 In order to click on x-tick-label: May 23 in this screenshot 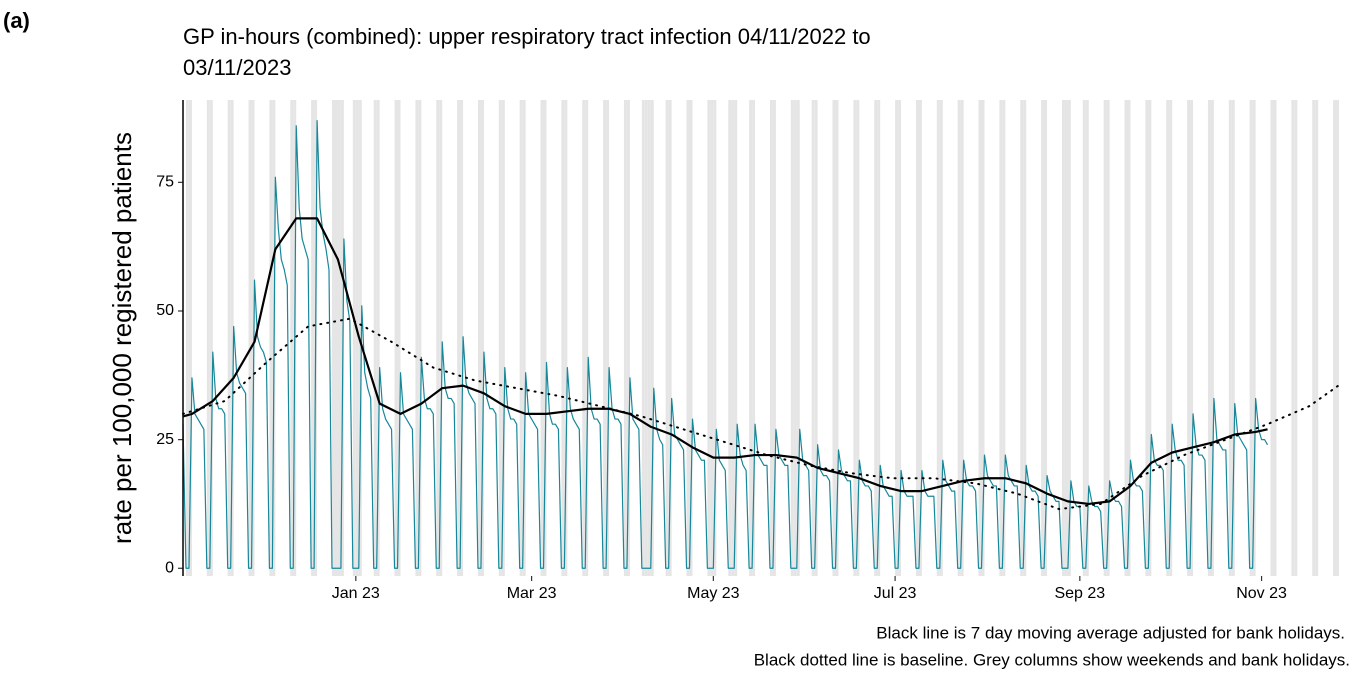, I will do `click(713, 593)`.